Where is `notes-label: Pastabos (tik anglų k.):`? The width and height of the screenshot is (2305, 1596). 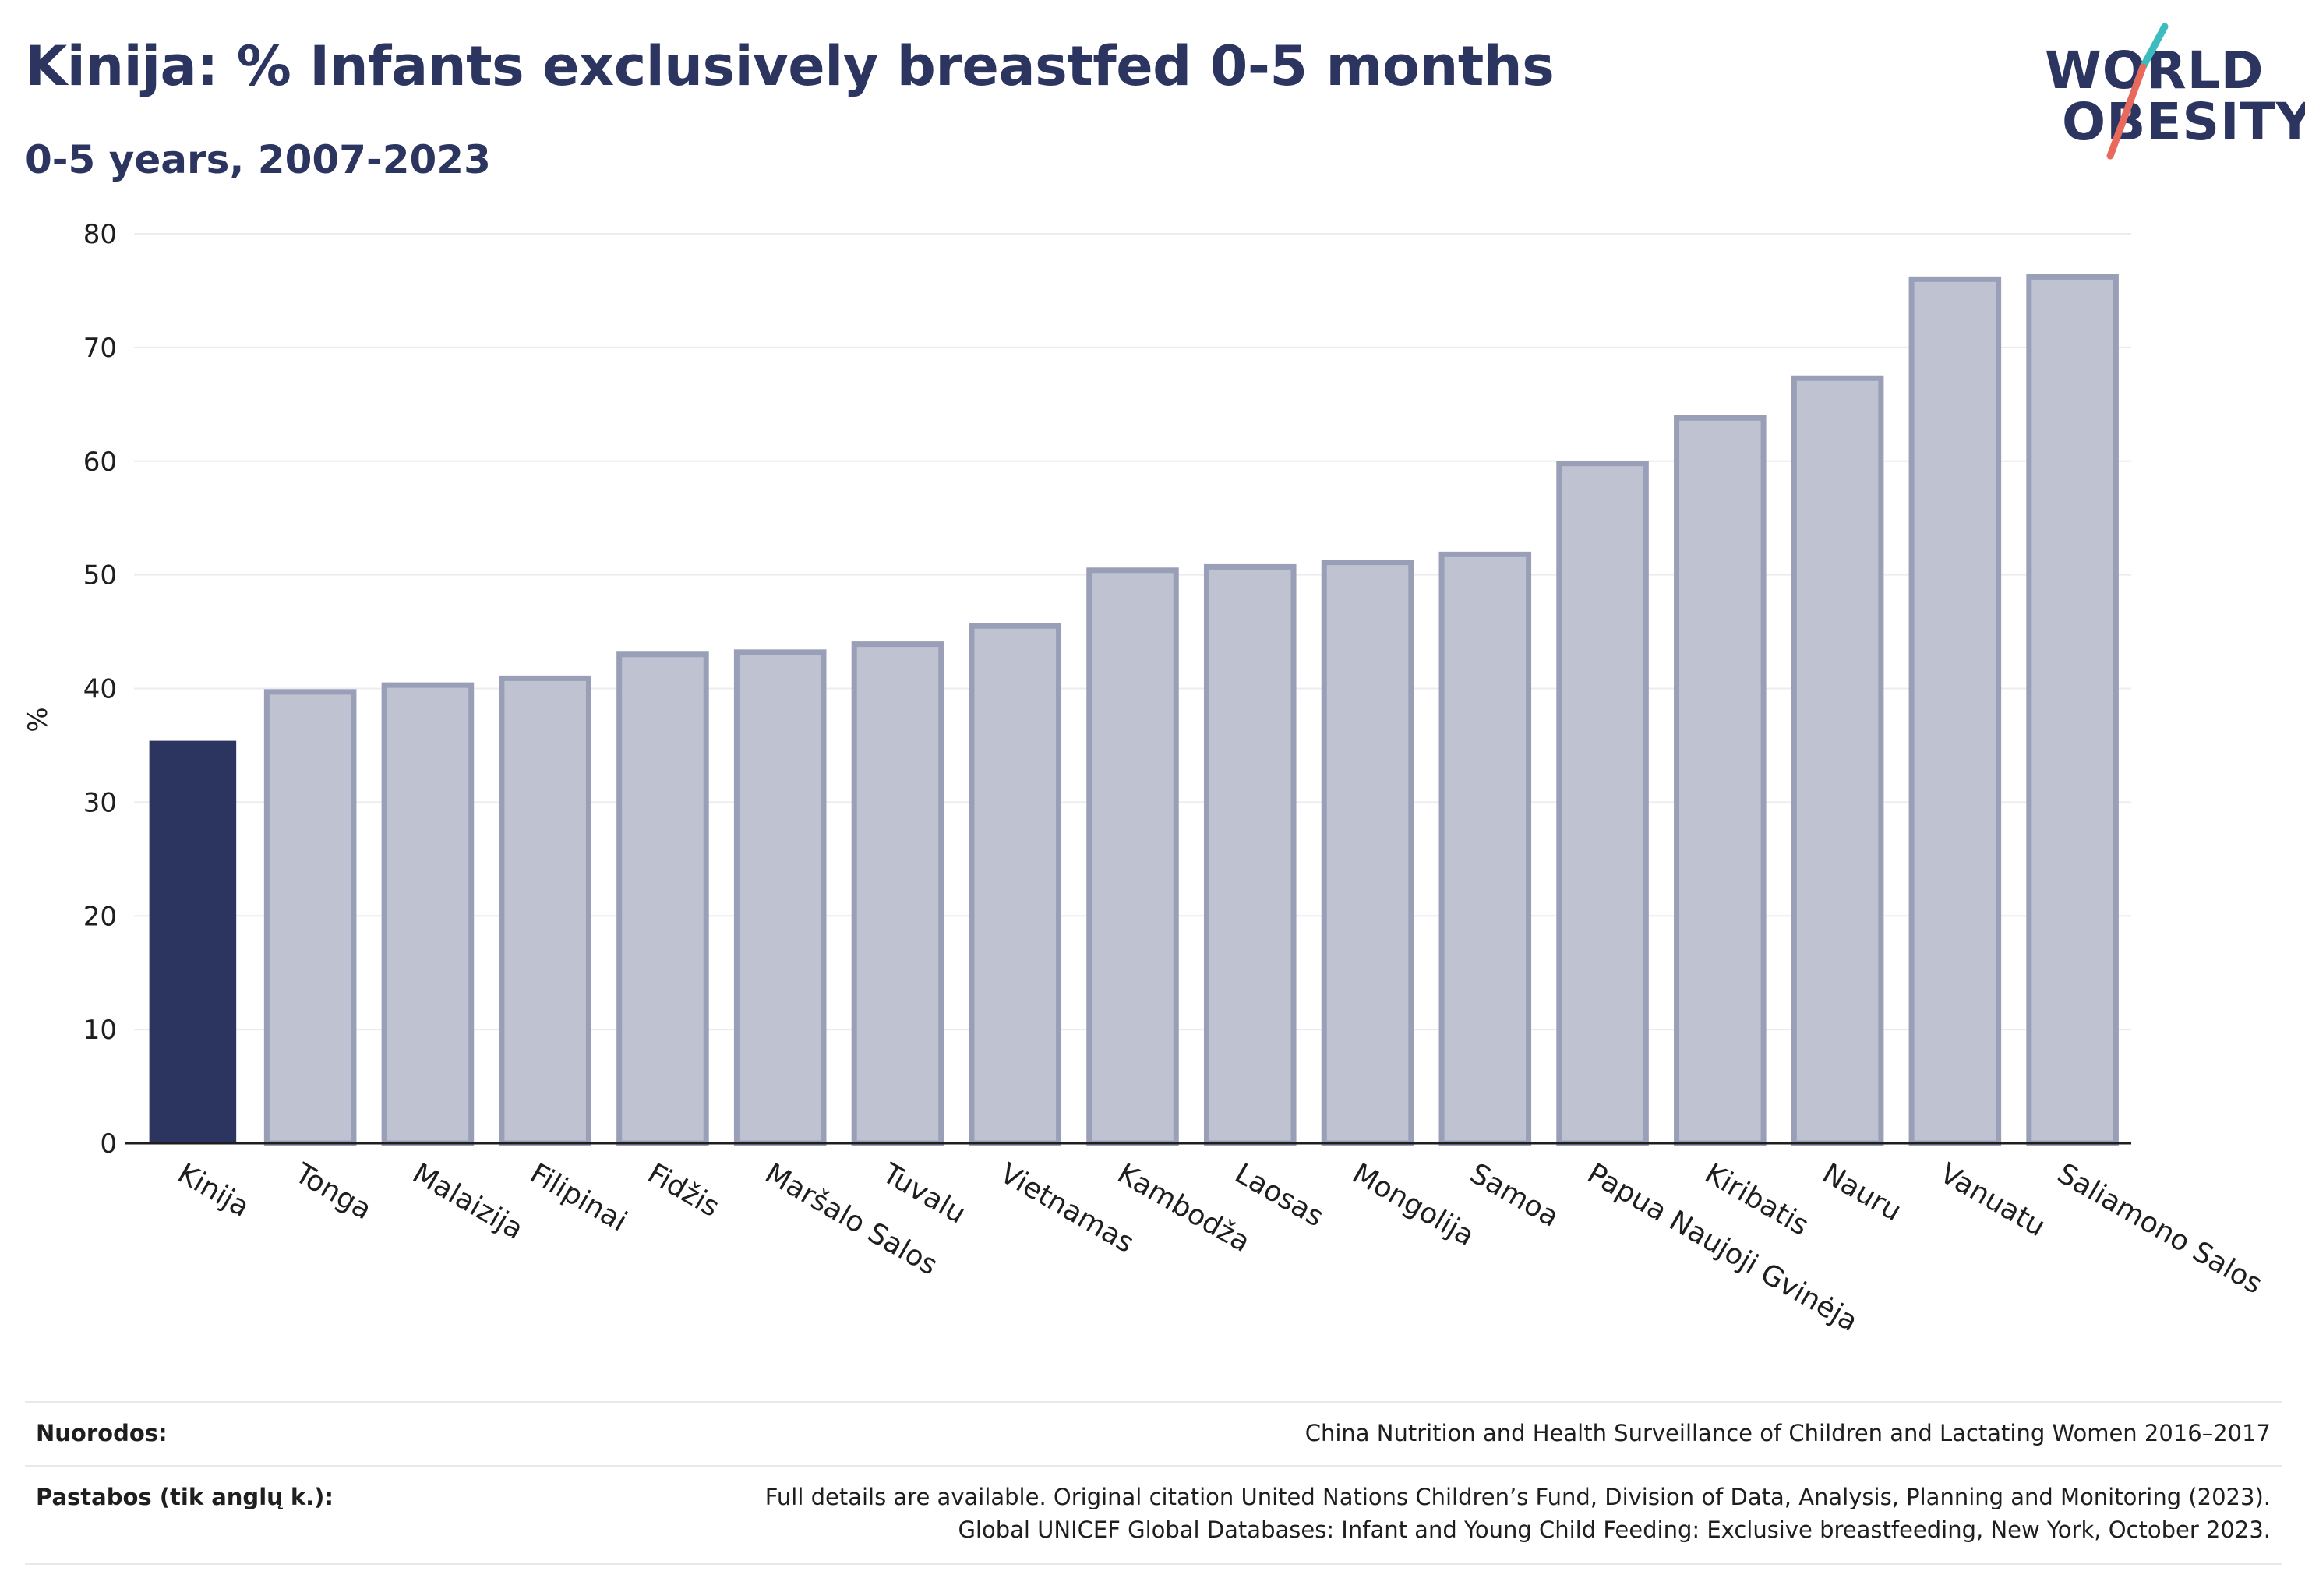 notes-label: Pastabos (tik anglų k.): is located at coordinates (185, 1497).